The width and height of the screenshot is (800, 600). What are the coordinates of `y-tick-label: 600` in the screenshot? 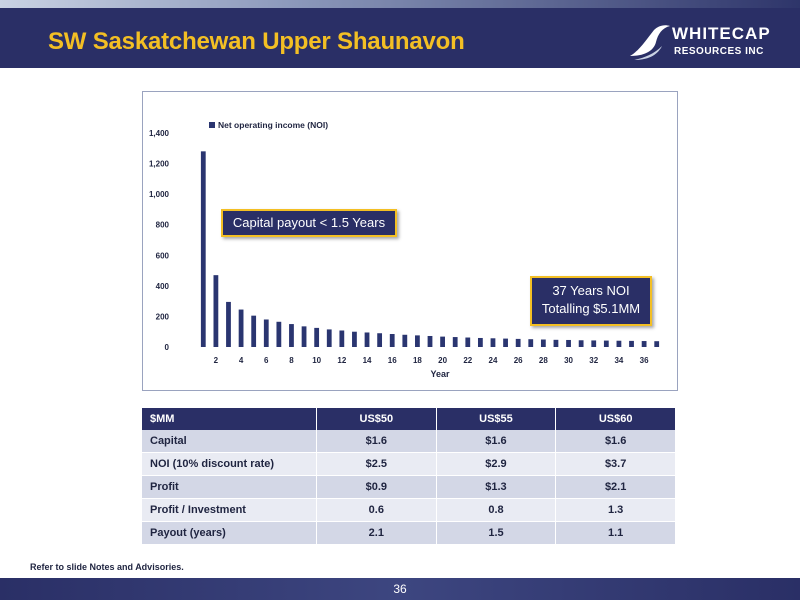 It's located at (163, 255).